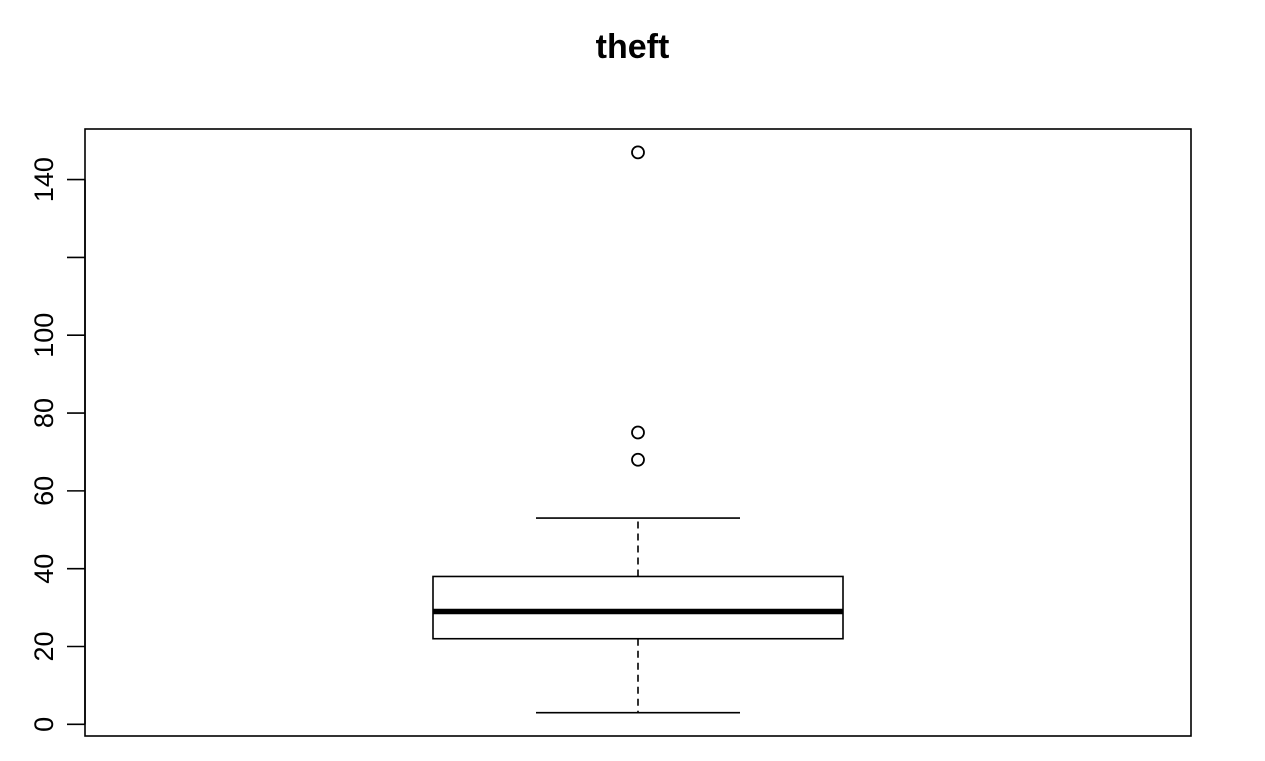 Image resolution: width=1265 pixels, height=761 pixels. Describe the element at coordinates (44, 646) in the screenshot. I see `y-tick-label: 20` at that location.